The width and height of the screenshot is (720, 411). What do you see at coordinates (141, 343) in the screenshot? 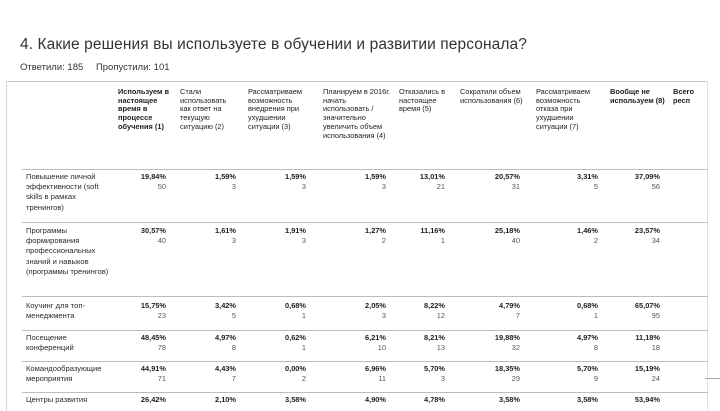
I see `table-cell: 48,45% 78` at bounding box center [141, 343].